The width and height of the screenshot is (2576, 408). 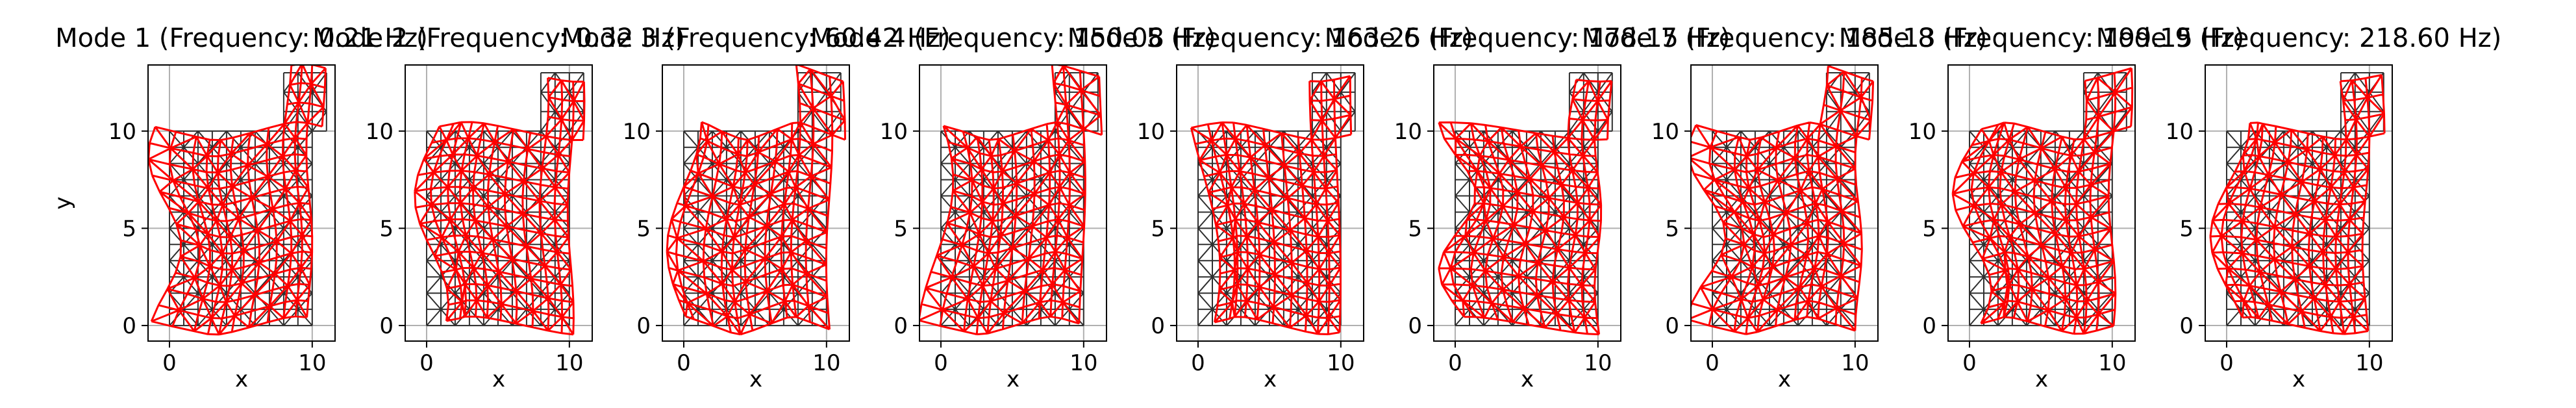 I want to click on subplot-title: Mode 6 (Frequency: 178.15 Hz), so click(x=1528, y=38).